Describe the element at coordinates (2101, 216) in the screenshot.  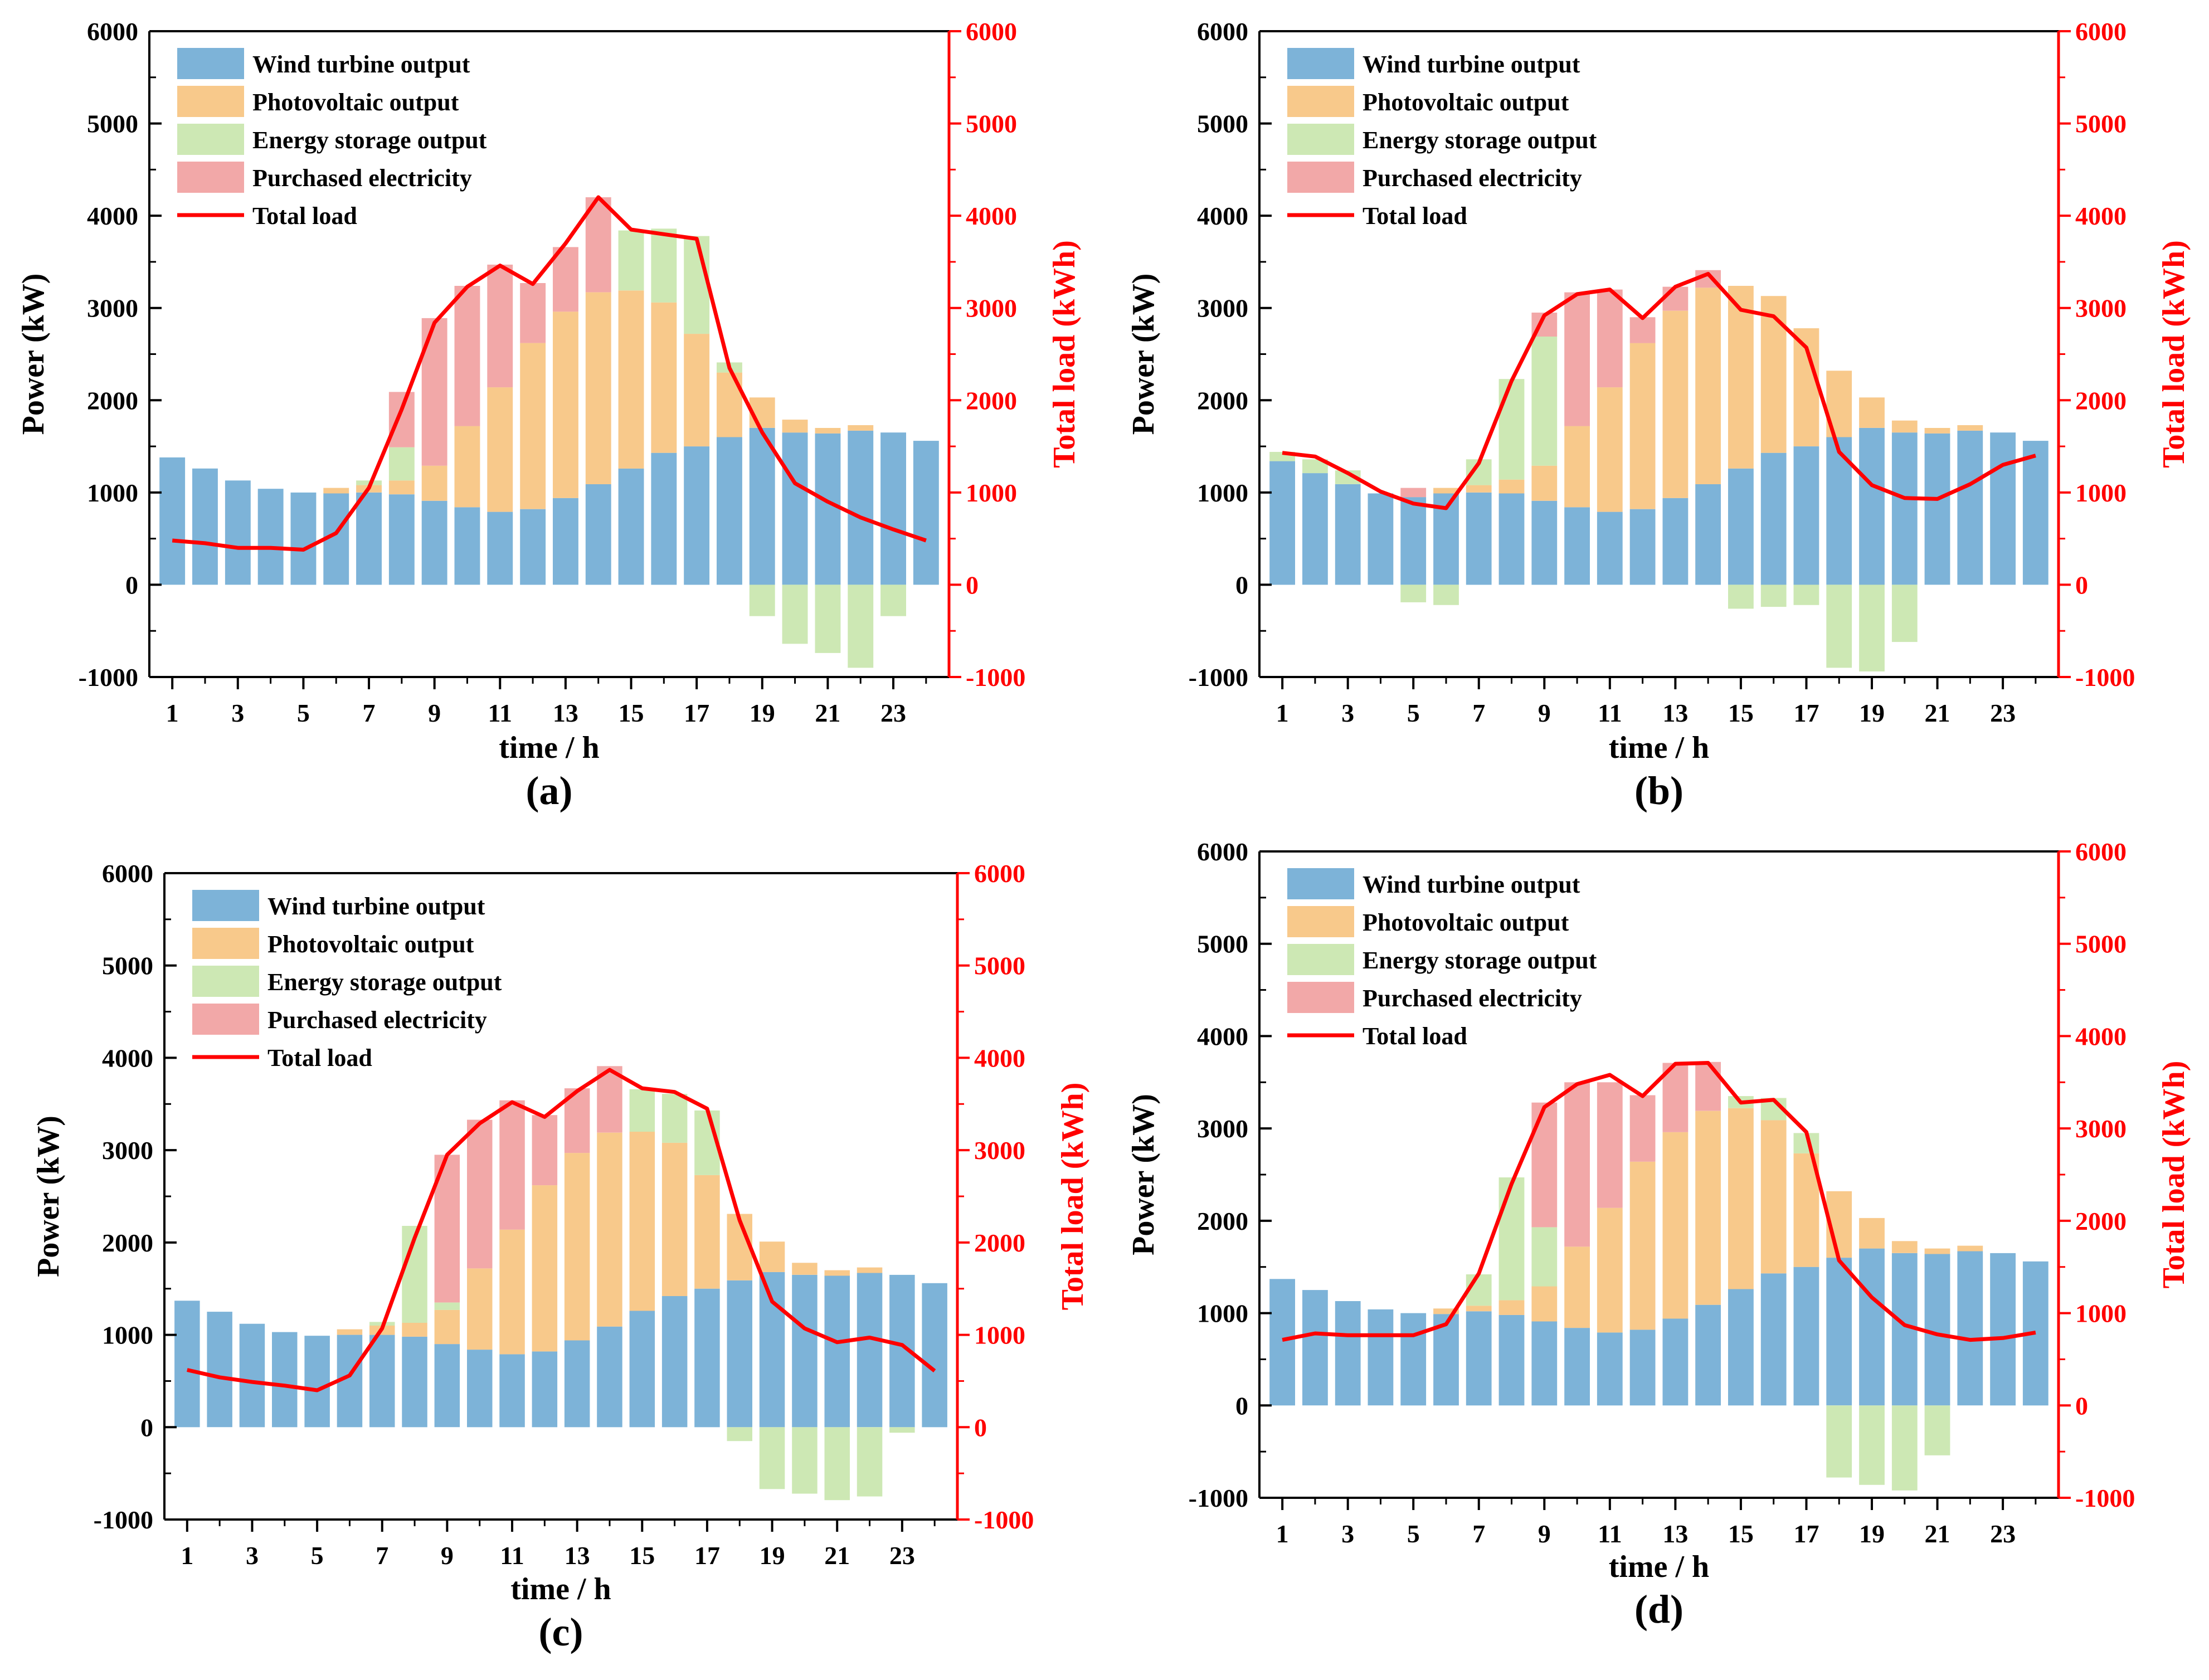
I see `y-right-tick-label: 4000` at that location.